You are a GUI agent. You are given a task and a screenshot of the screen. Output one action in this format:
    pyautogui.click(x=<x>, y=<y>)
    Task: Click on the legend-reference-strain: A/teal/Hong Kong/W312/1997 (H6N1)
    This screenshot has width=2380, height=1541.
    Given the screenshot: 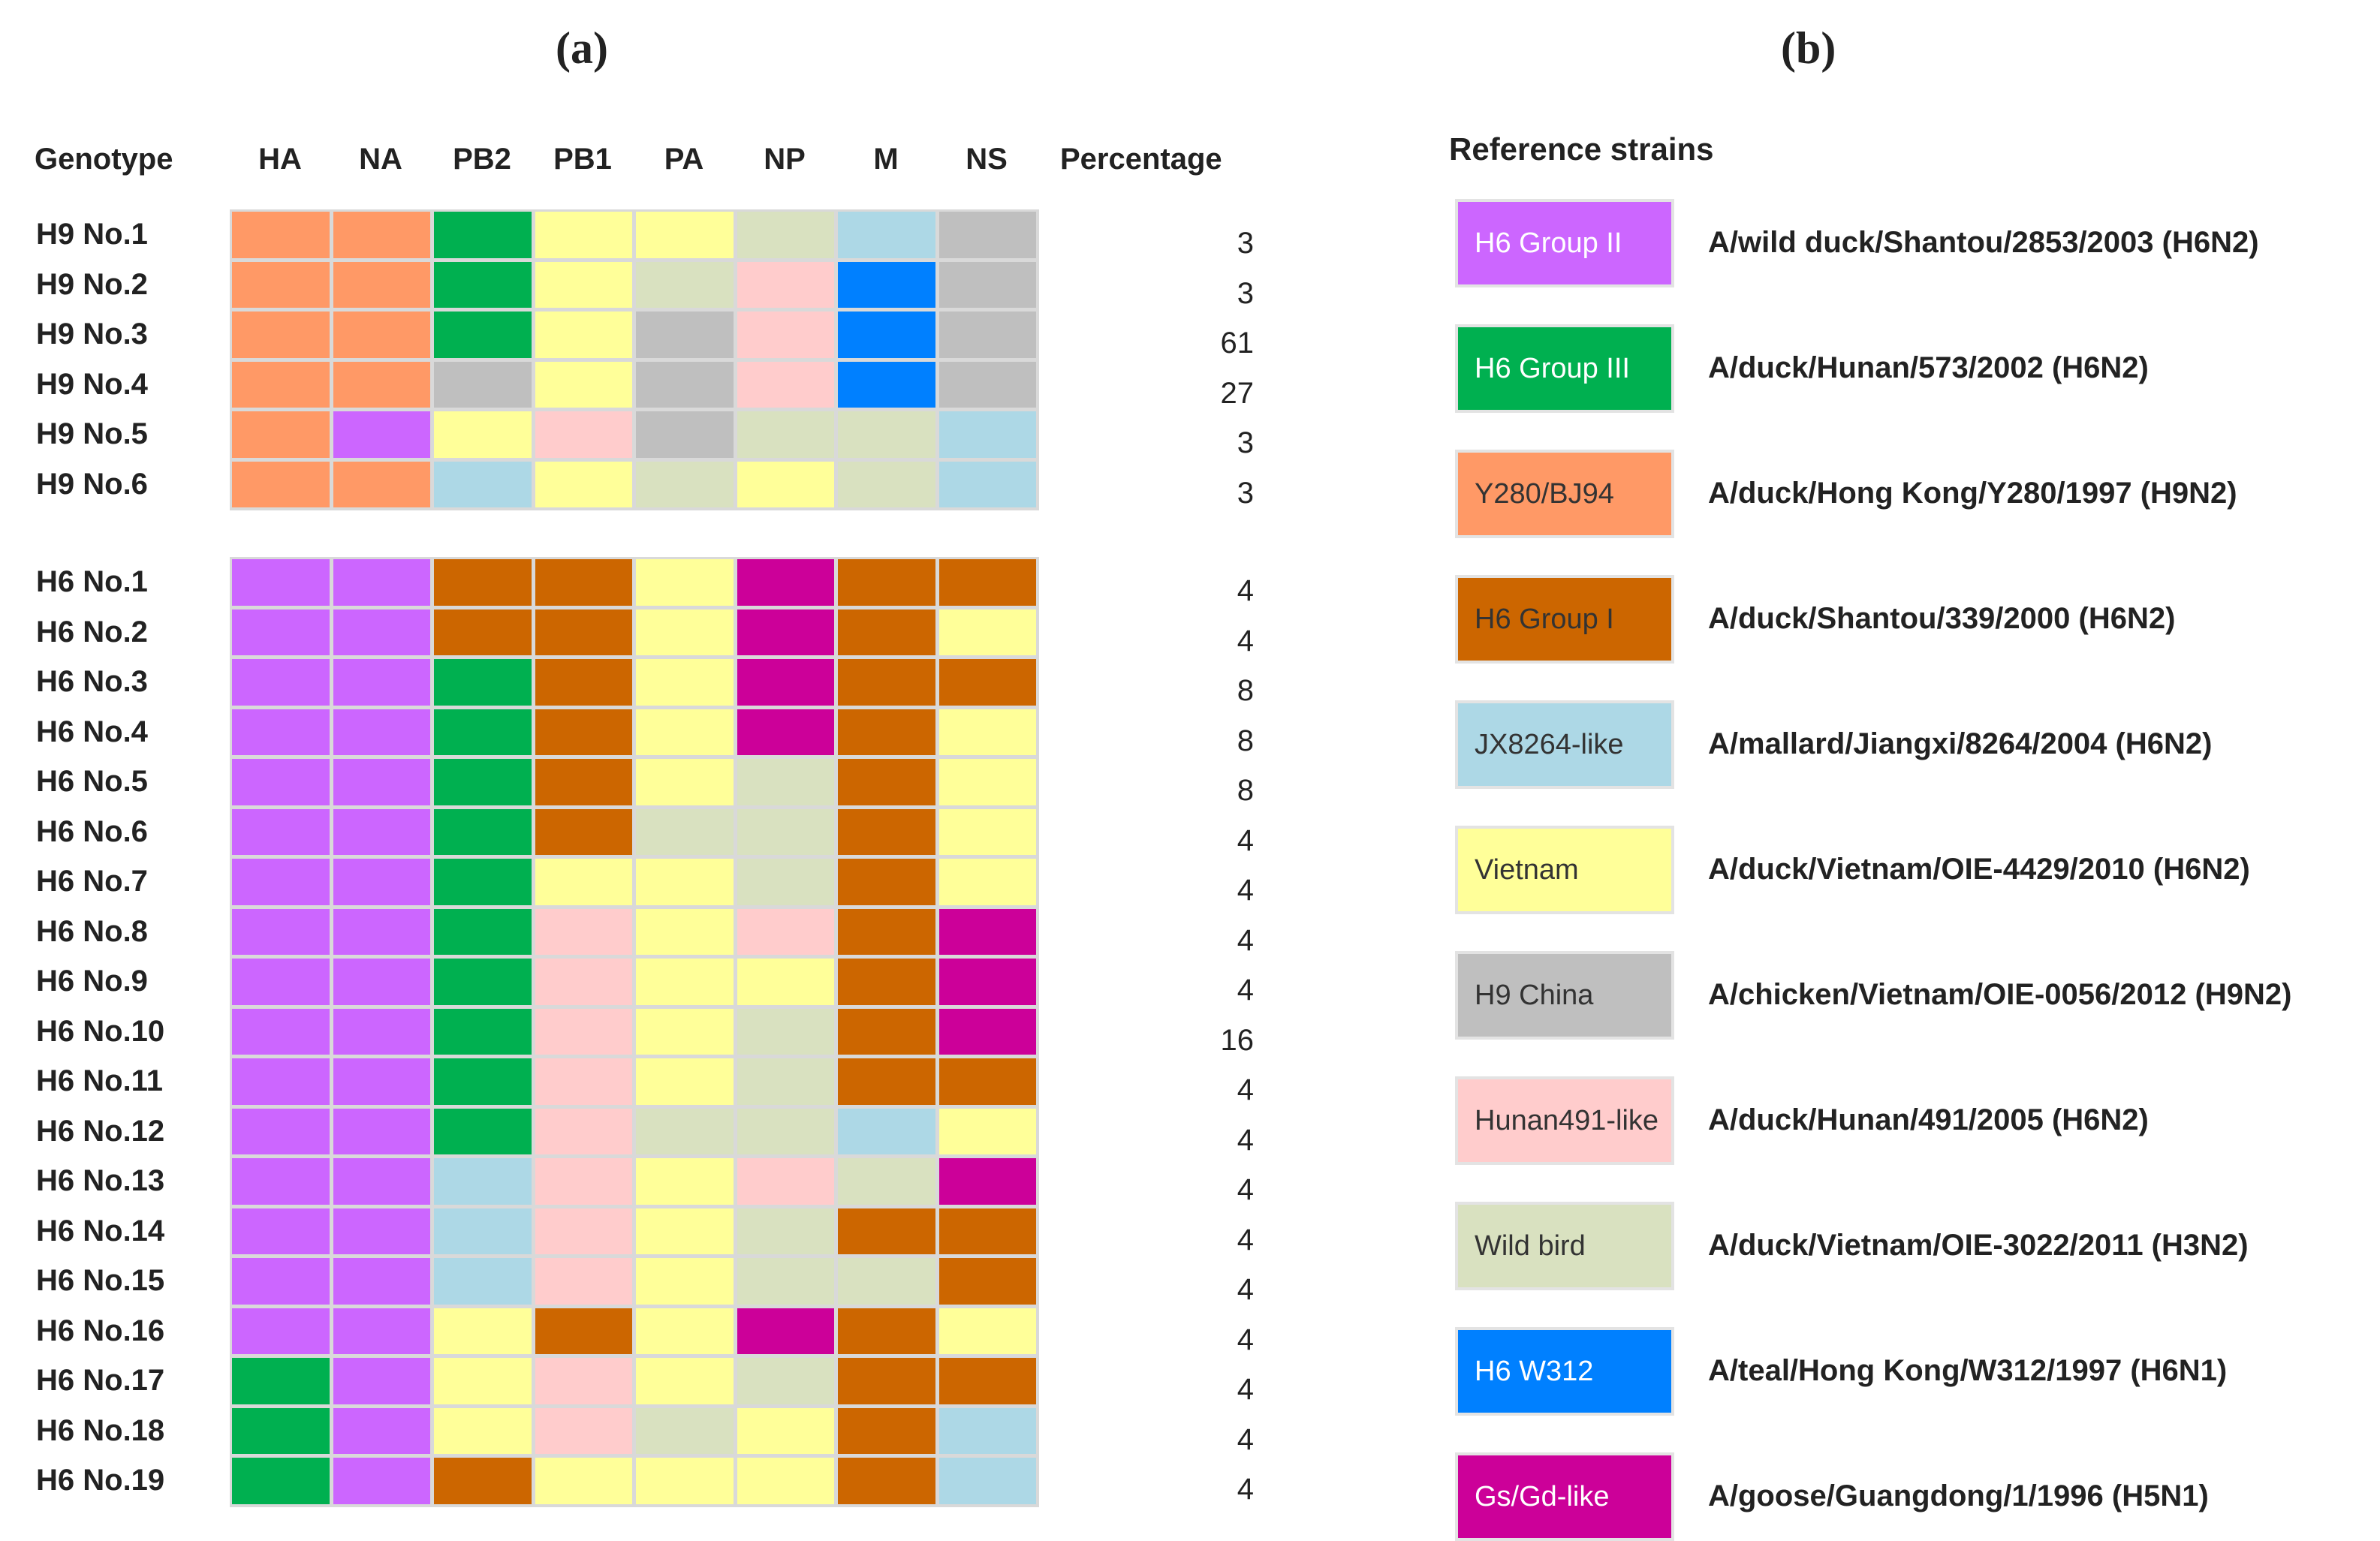 What is the action you would take?
    pyautogui.click(x=1968, y=1371)
    